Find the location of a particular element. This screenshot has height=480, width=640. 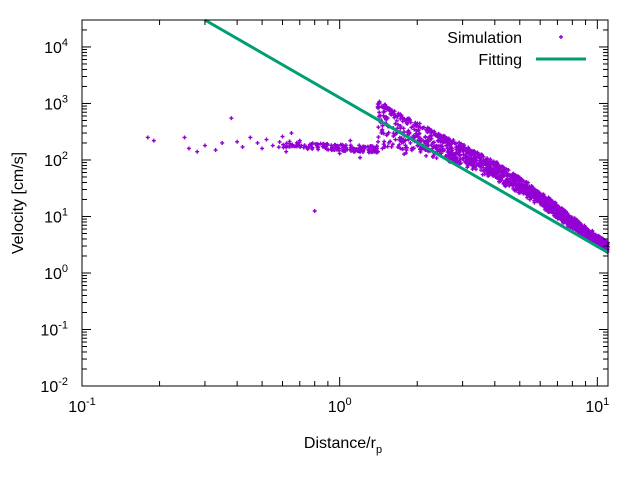

y-tick-label: 10² is located at coordinates (56, 160).